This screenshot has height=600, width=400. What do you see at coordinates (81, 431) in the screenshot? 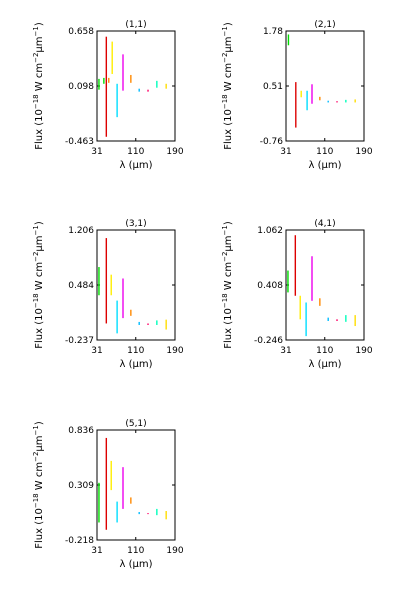
I see `y-tick-label: 0.836` at bounding box center [81, 431].